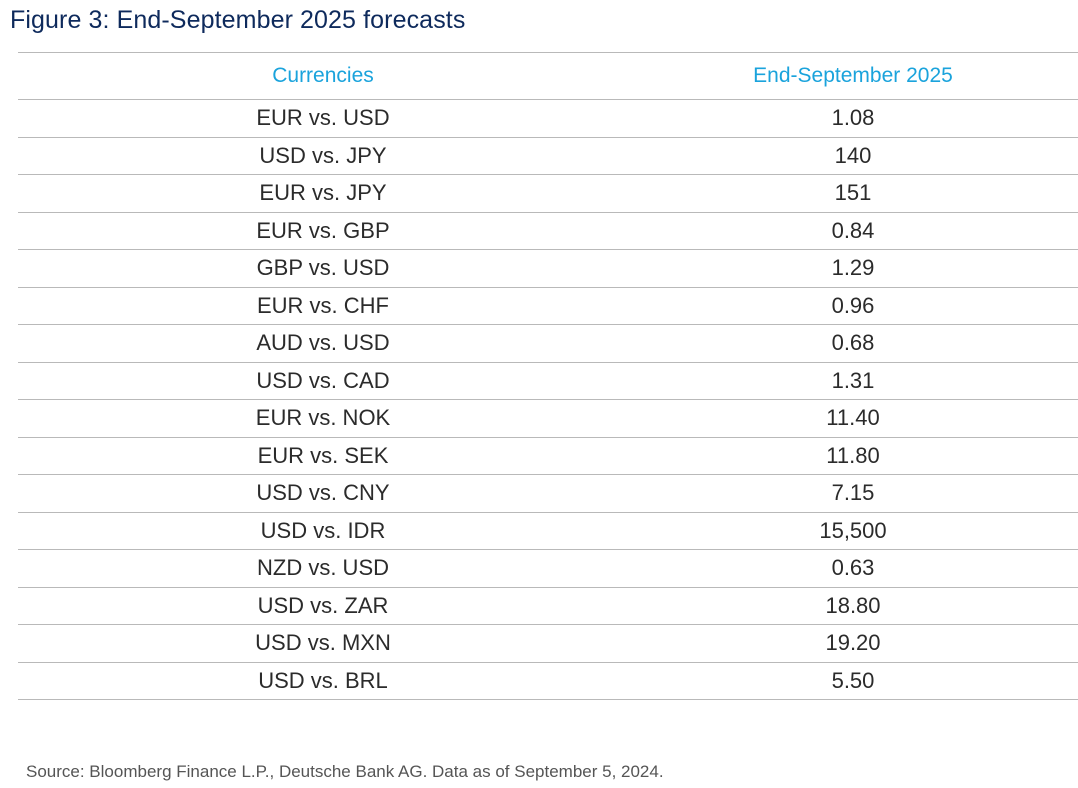  Describe the element at coordinates (548, 306) in the screenshot. I see `table-row: EUR vs. CHF 0.96` at that location.